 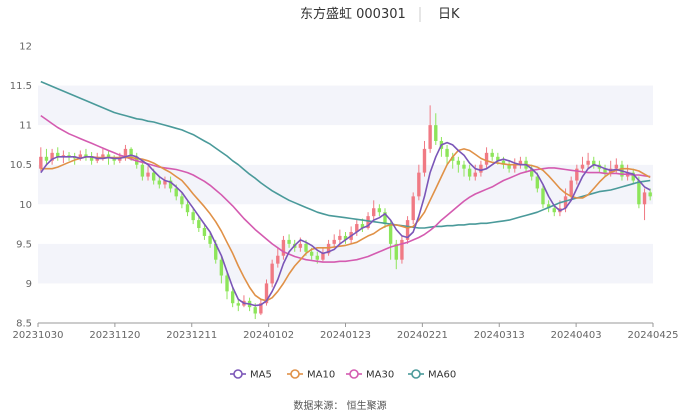 I want to click on x-tick-label: 20240123, so click(x=345, y=335).